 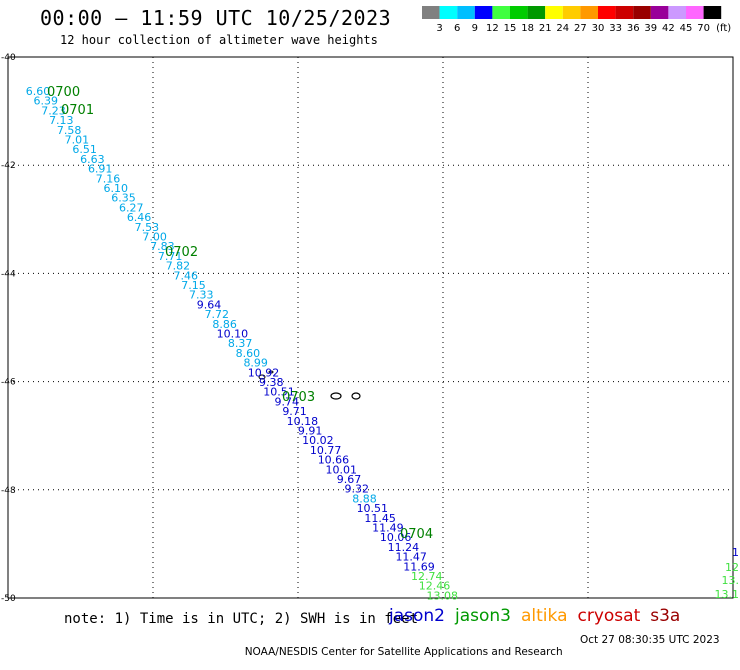 What do you see at coordinates (92, 159) in the screenshot?
I see `wave-height-value: 6.63` at bounding box center [92, 159].